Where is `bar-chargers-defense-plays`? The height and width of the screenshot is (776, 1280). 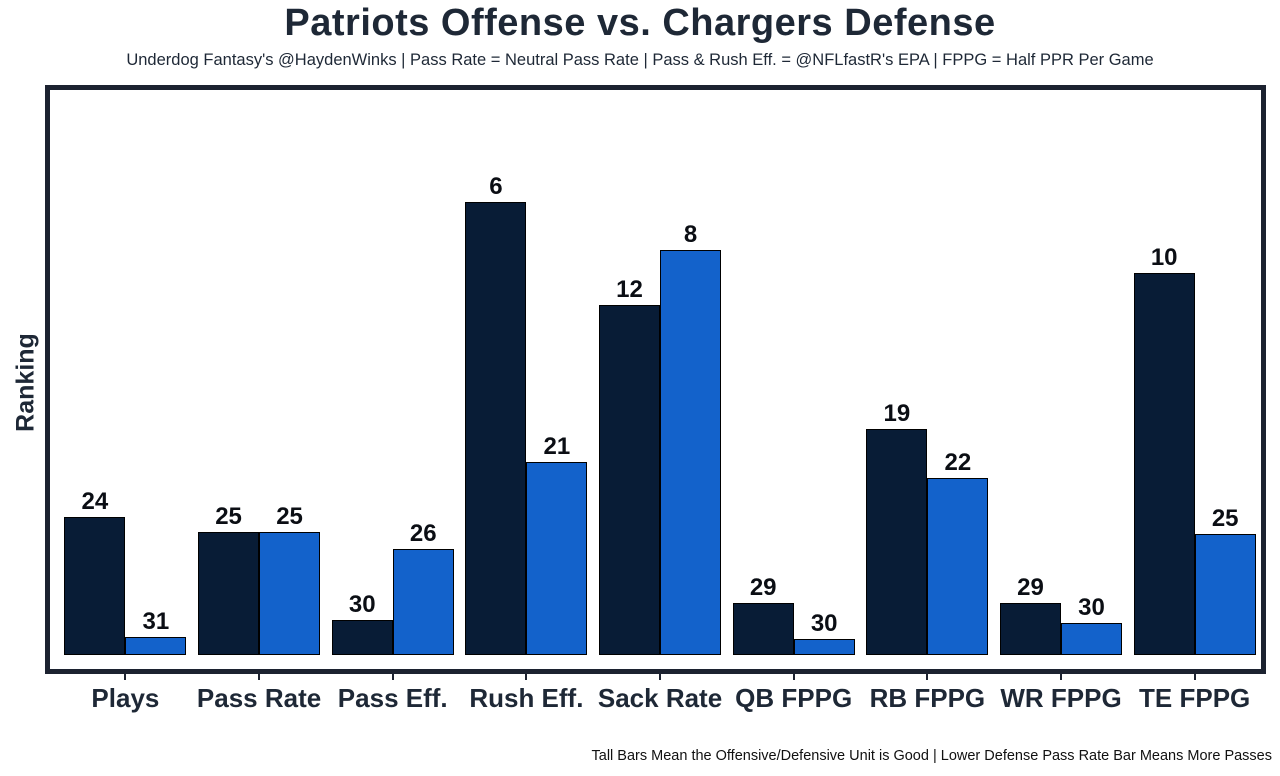
bar-chargers-defense-plays is located at coordinates (156, 646).